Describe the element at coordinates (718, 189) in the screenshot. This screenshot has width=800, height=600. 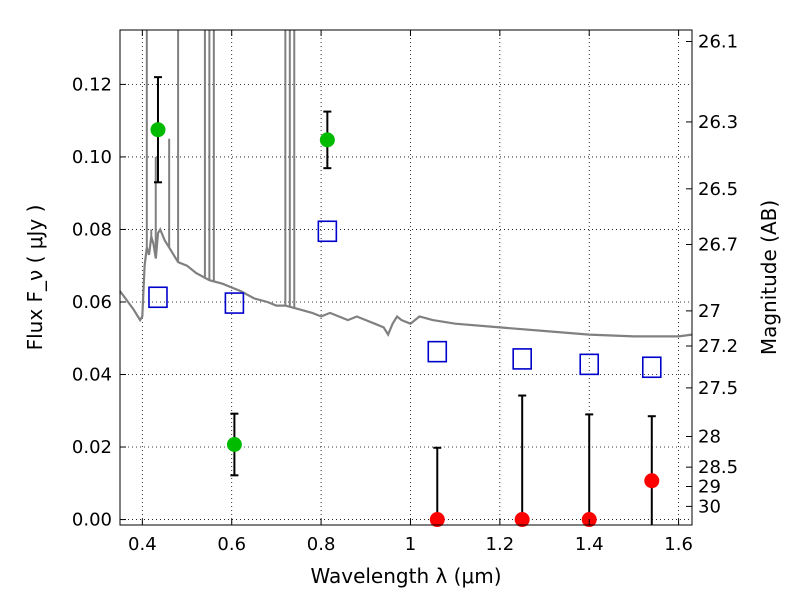
I see `y2-tick-label: 26.5` at that location.